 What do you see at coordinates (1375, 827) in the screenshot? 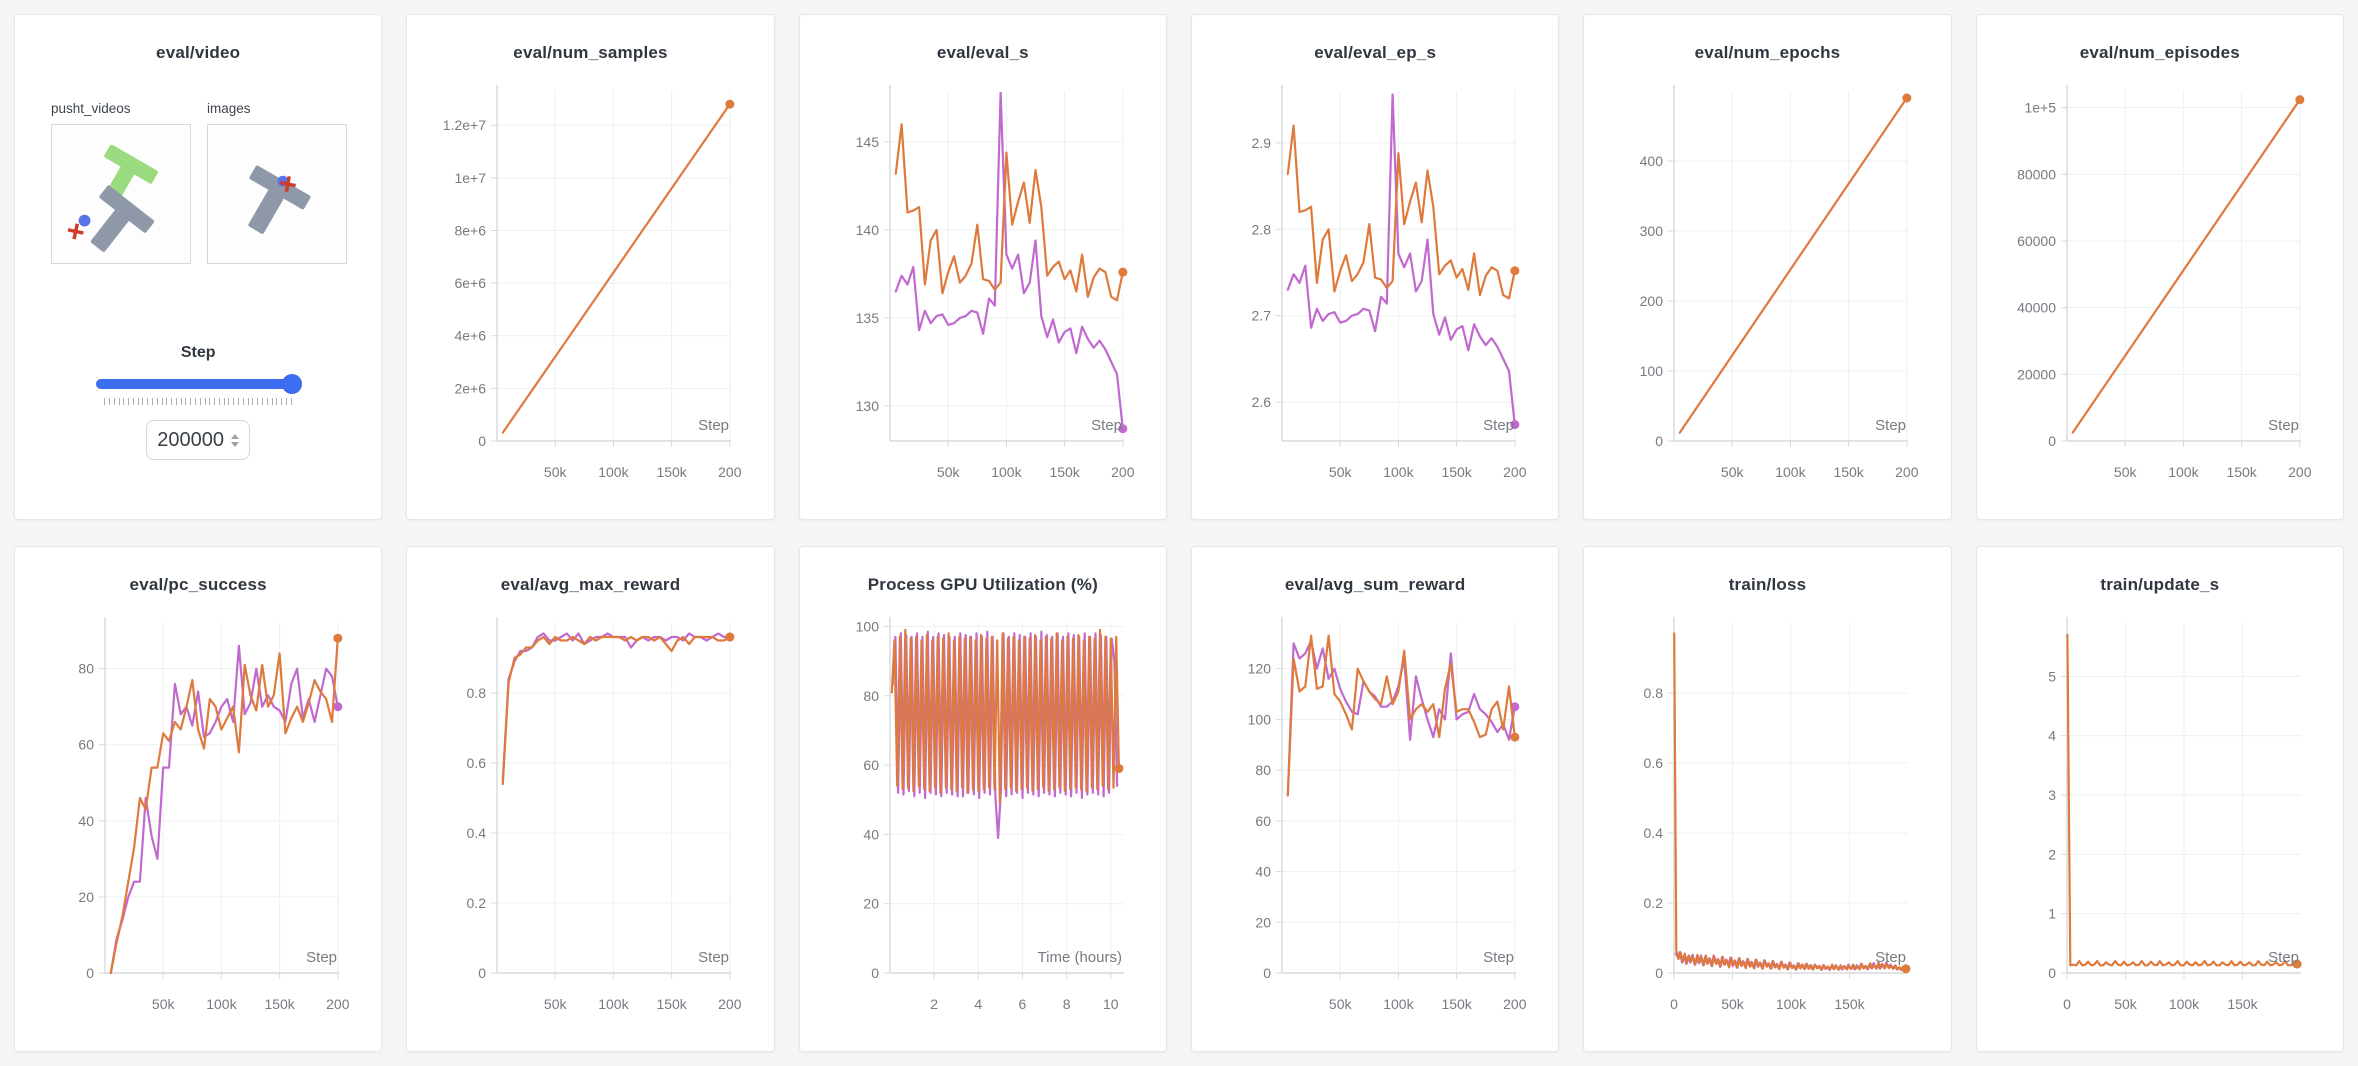
I see `chart-canvas: 0 20 40 60 80 100 120 50k 100k 150k 200 Step` at bounding box center [1375, 827].